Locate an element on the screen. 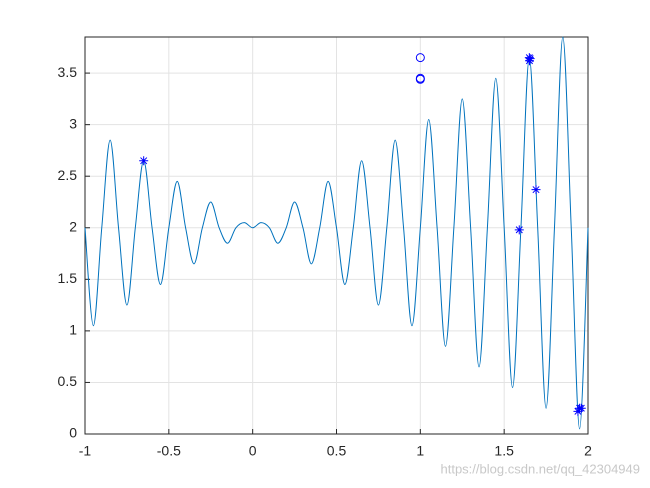 The width and height of the screenshot is (650, 488). y-tick-label: 2 is located at coordinates (73, 226).